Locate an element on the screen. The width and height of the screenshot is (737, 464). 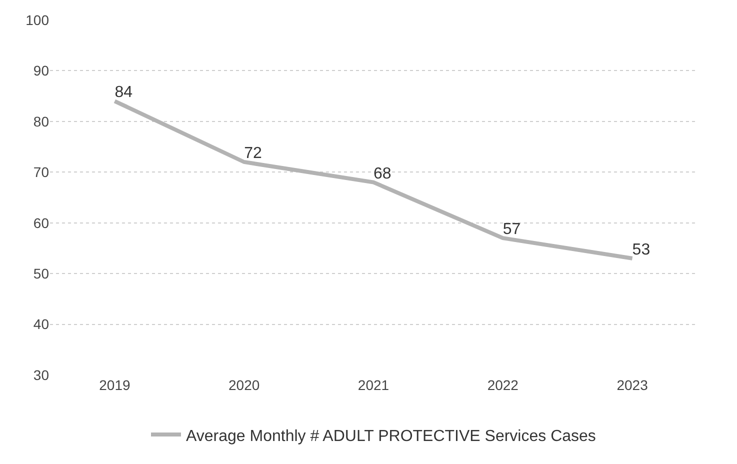
data-label: 68 is located at coordinates (383, 173).